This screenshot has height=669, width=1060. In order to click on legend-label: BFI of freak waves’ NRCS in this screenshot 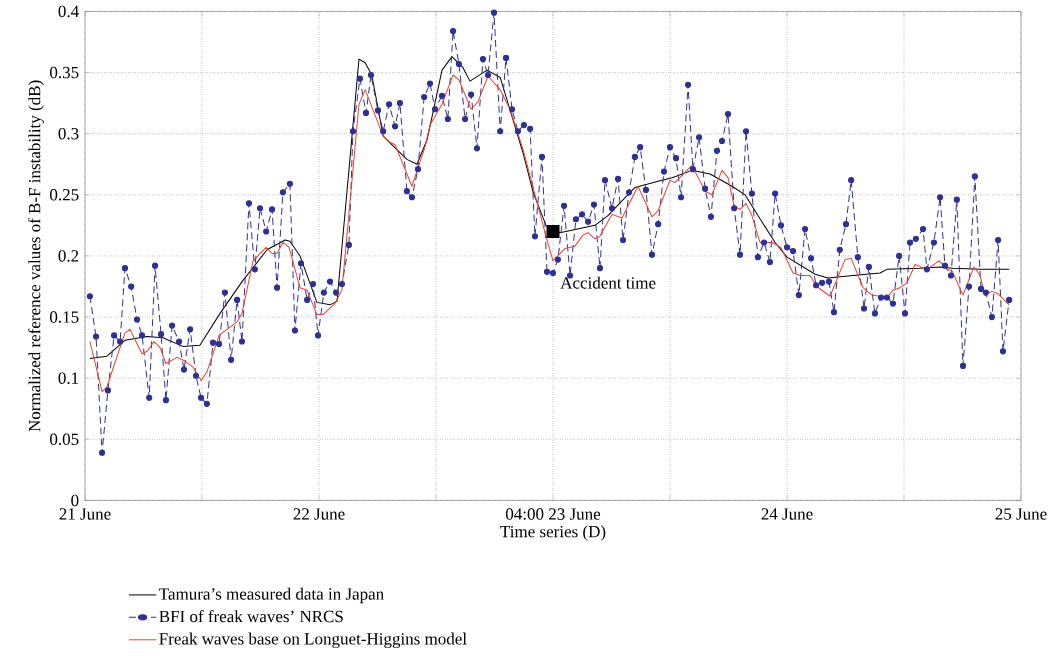, I will do `click(251, 616)`.